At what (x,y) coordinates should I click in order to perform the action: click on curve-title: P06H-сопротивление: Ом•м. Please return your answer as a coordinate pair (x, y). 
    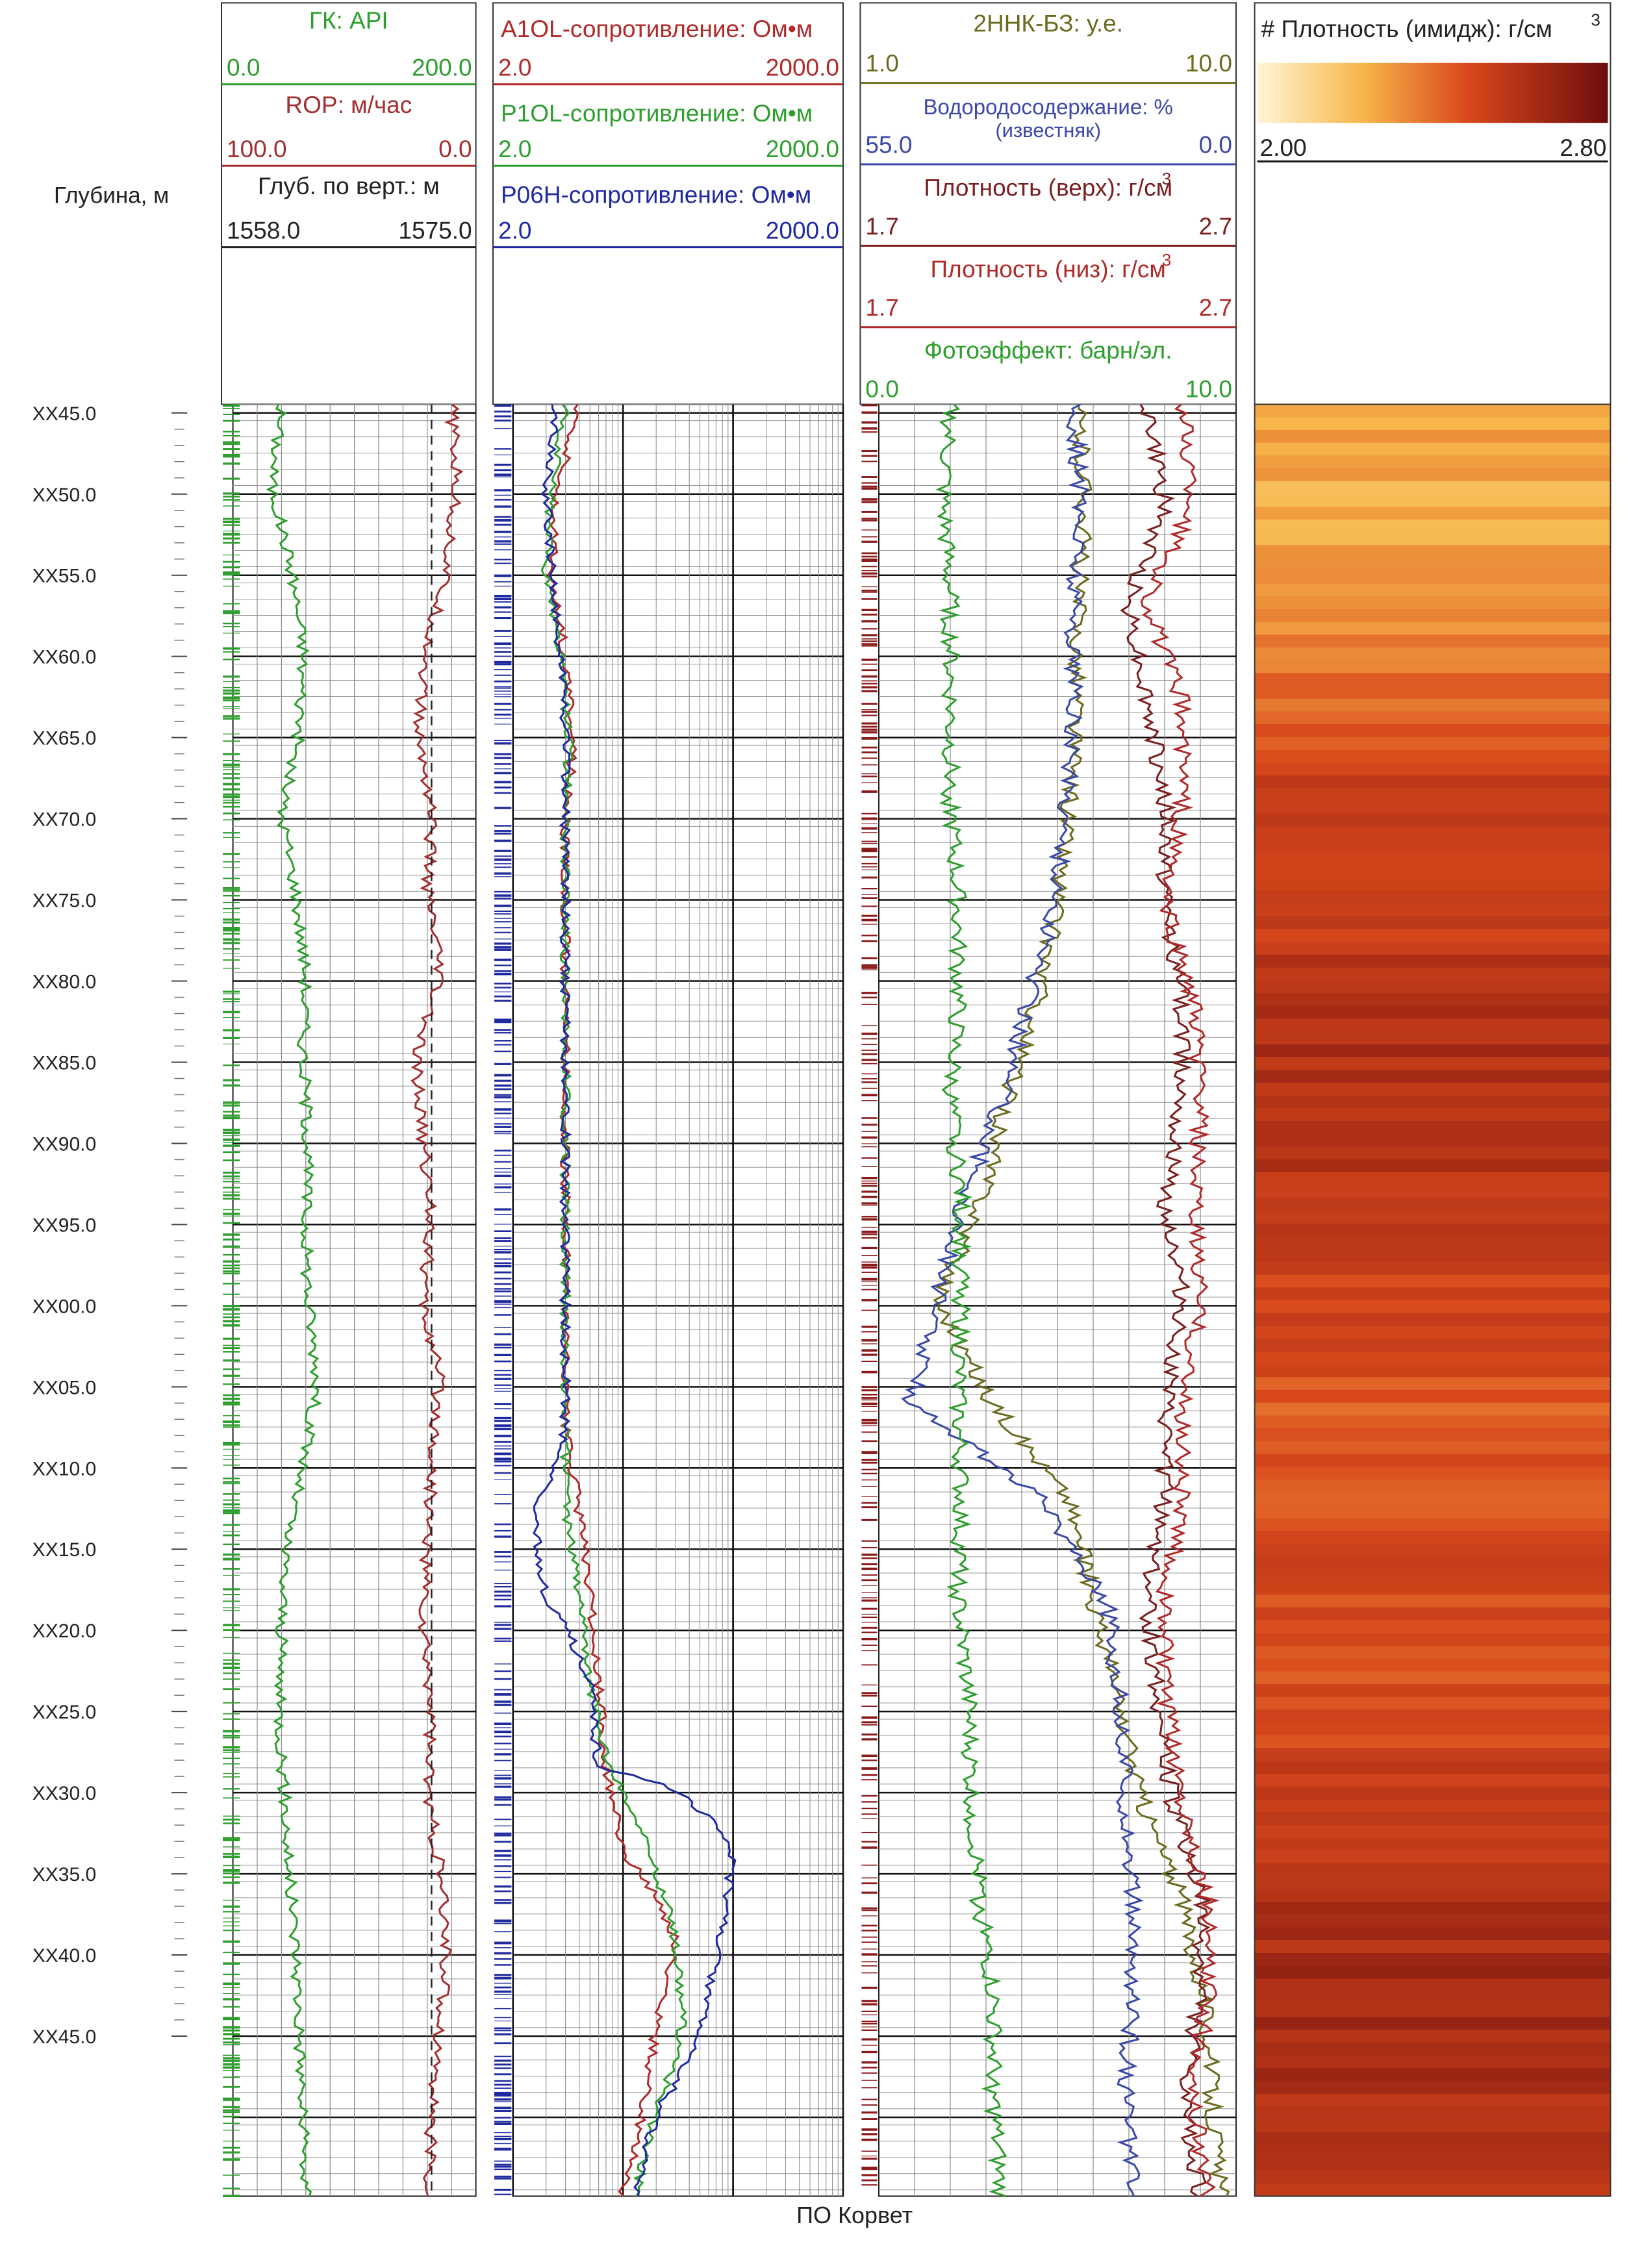
    Looking at the image, I should click on (656, 194).